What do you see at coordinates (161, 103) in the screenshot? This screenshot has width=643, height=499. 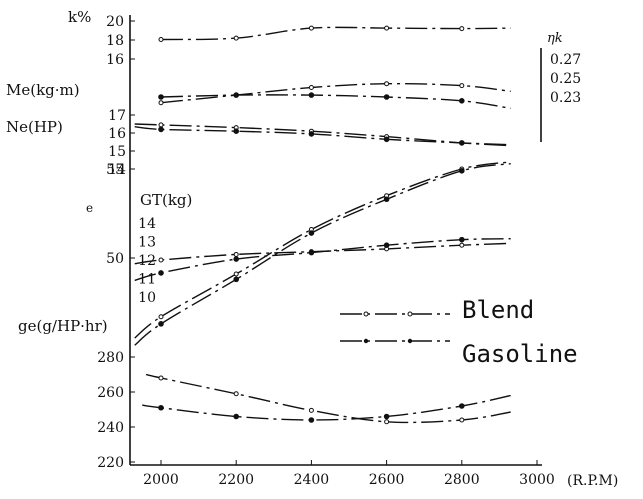 I see `point-eta_k-0-2000` at bounding box center [161, 103].